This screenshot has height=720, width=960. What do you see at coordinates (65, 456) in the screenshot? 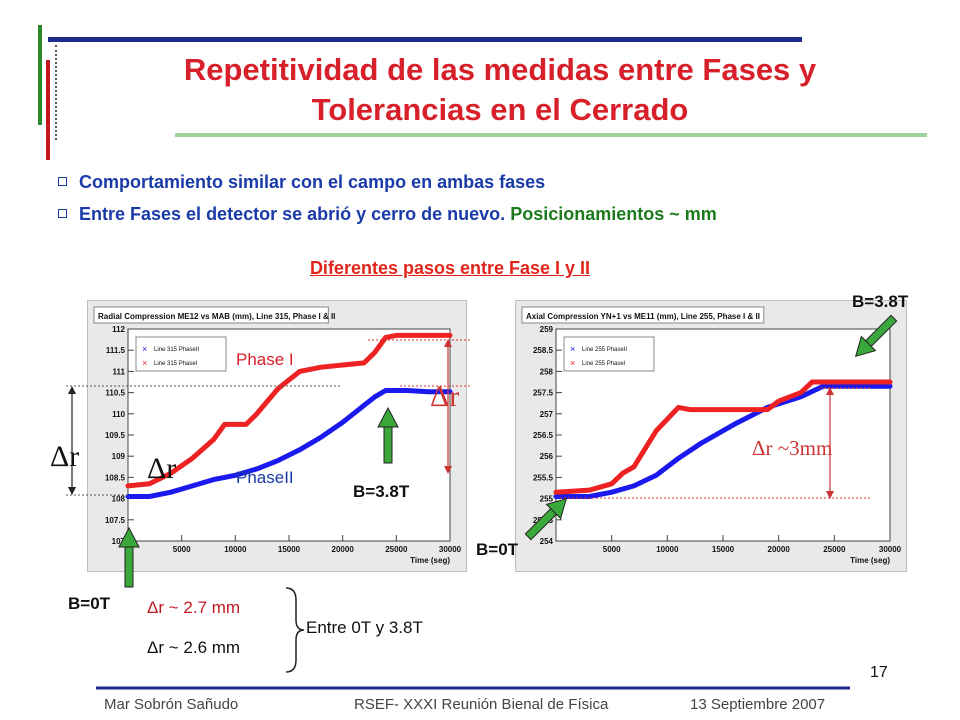
I see `delta-left-label: Δr` at bounding box center [65, 456].